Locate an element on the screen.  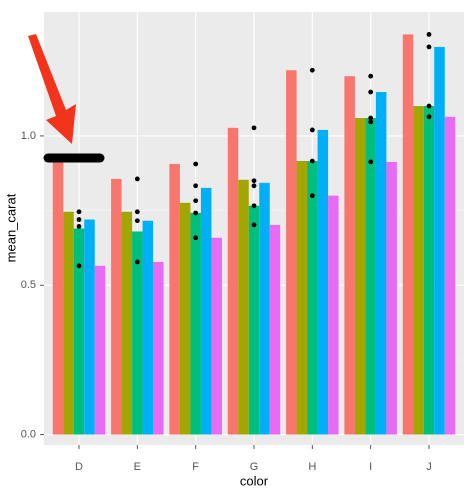
x-tick-label: D is located at coordinates (79, 467).